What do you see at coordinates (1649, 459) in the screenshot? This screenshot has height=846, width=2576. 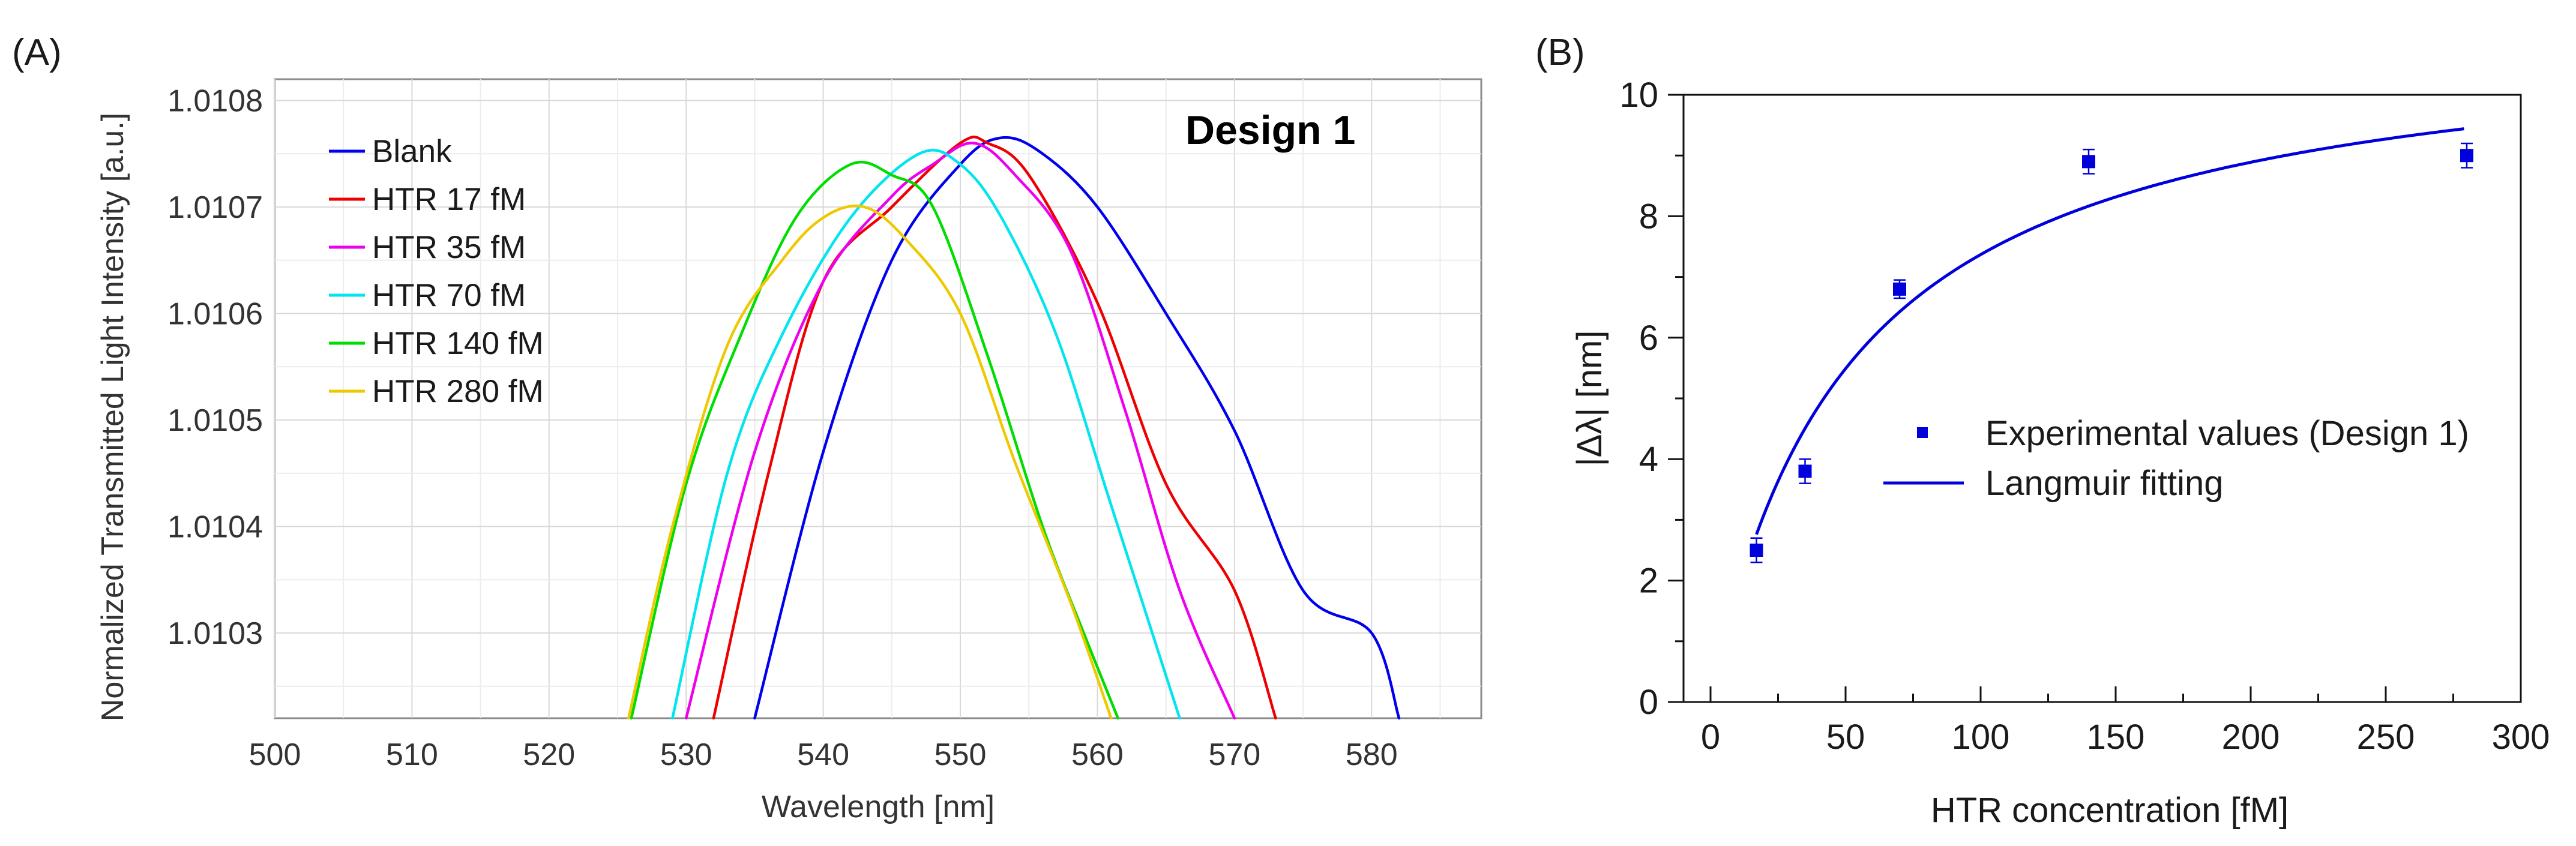 I see `y-tick-label: 4` at bounding box center [1649, 459].